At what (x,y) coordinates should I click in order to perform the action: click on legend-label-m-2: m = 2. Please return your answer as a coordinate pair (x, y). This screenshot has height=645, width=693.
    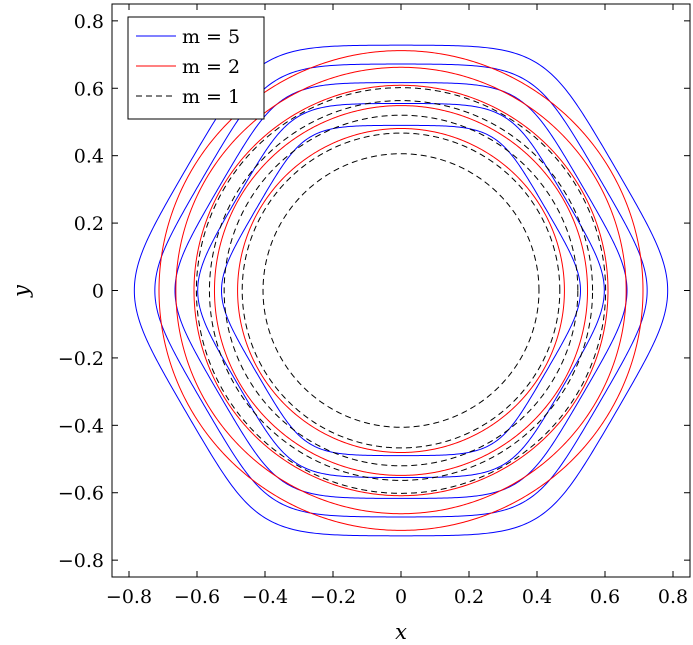
    Looking at the image, I should click on (211, 67).